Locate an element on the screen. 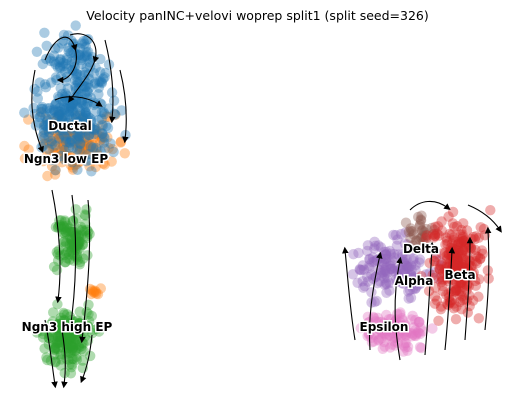  cluster-label-ngn3-low-ep: Ngn3 low EP is located at coordinates (66, 159).